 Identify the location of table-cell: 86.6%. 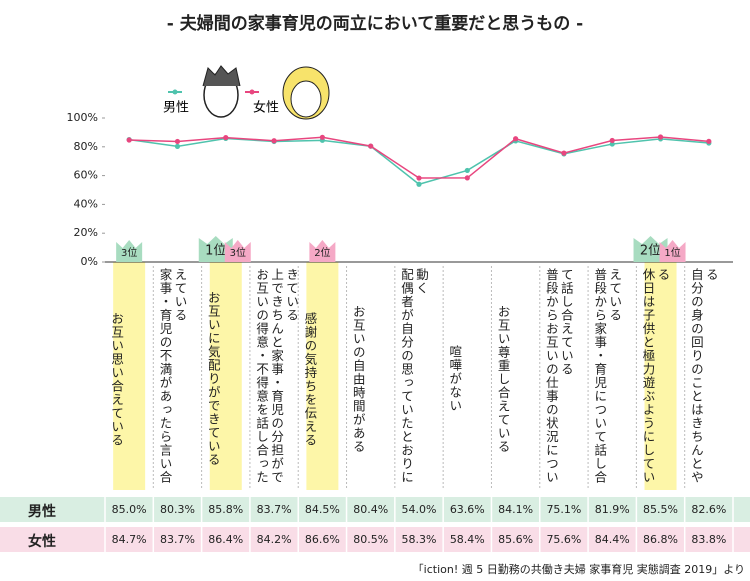
(322, 539).